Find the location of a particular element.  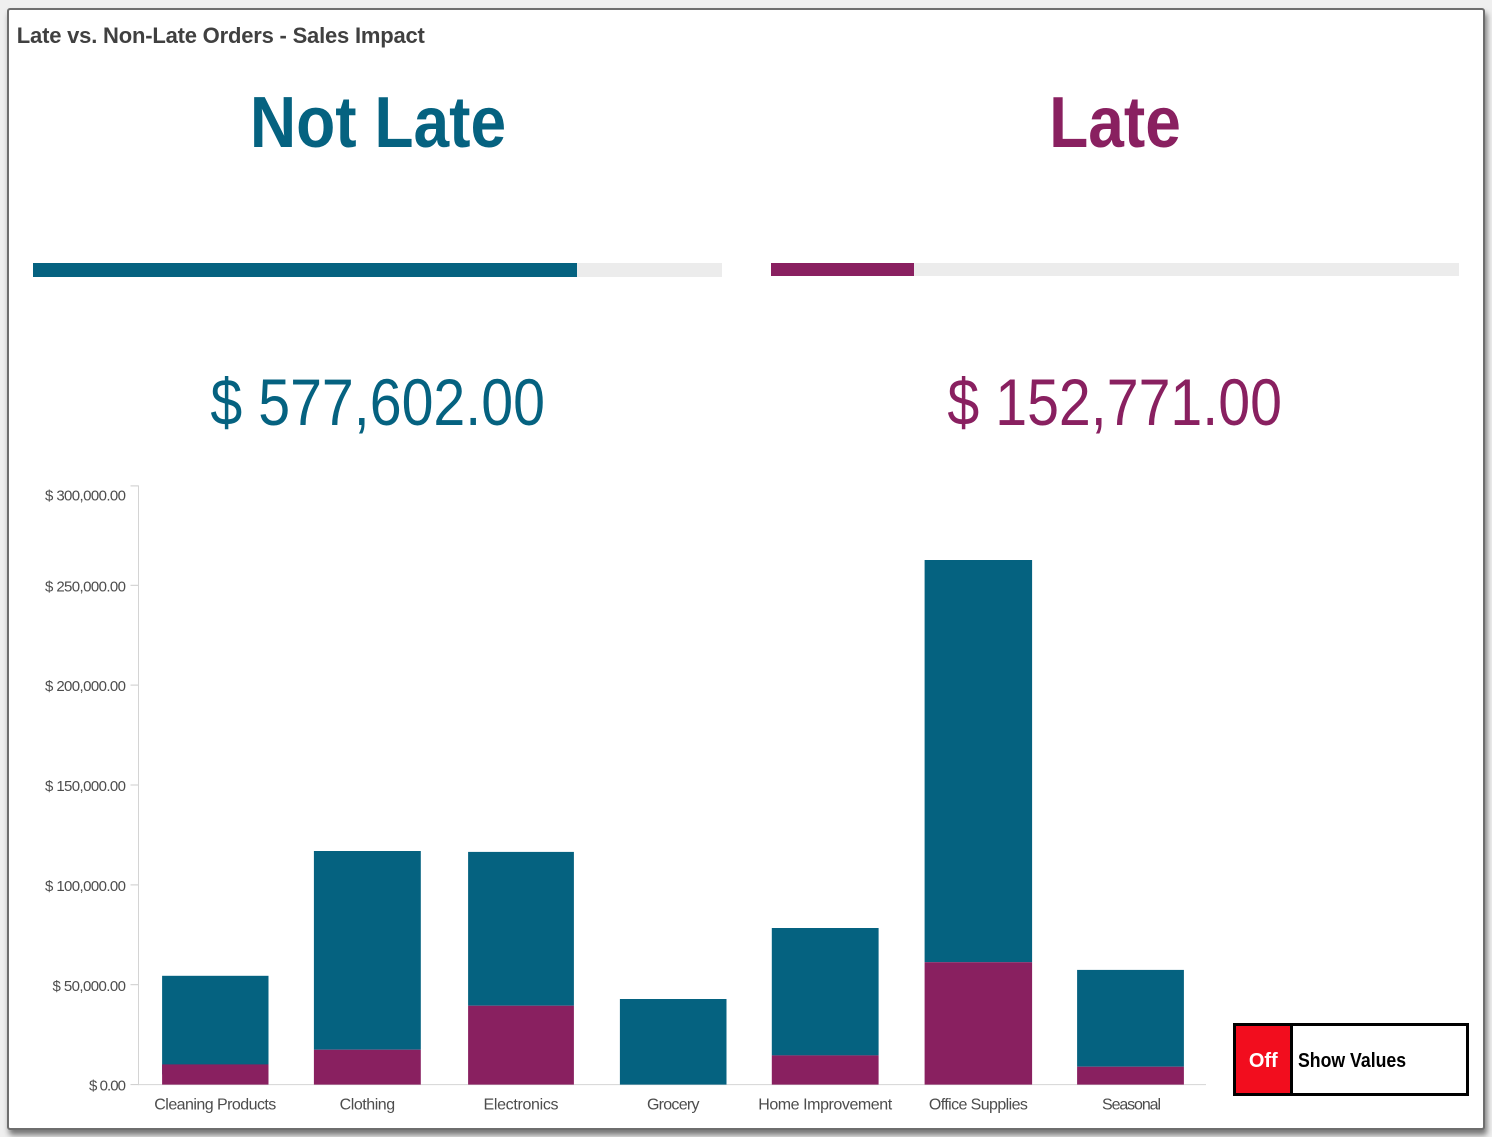

svg-text: Office Supplies is located at coordinates (978, 1105).